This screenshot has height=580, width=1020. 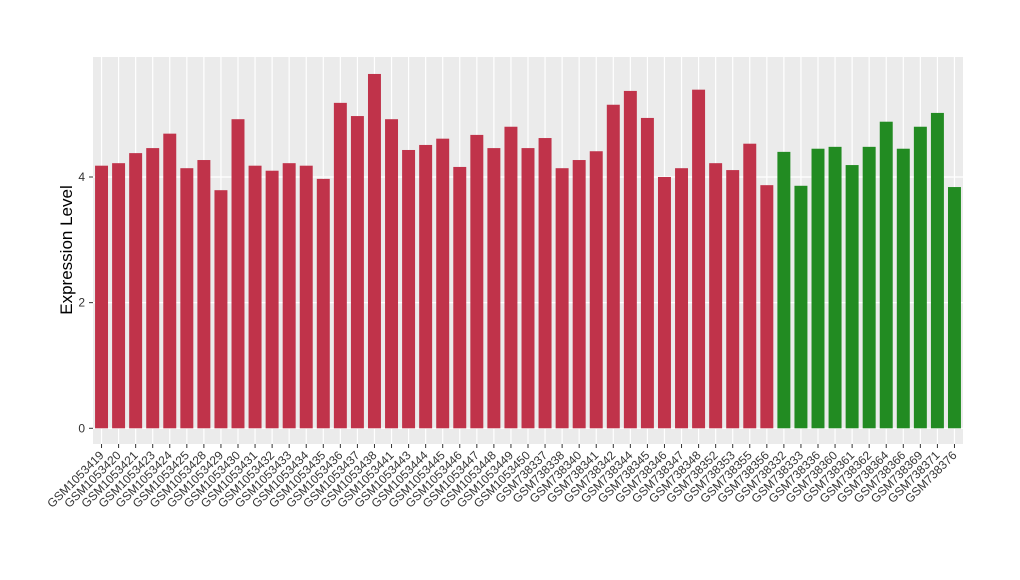 I want to click on y-tick-label: 4, so click(x=81, y=177).